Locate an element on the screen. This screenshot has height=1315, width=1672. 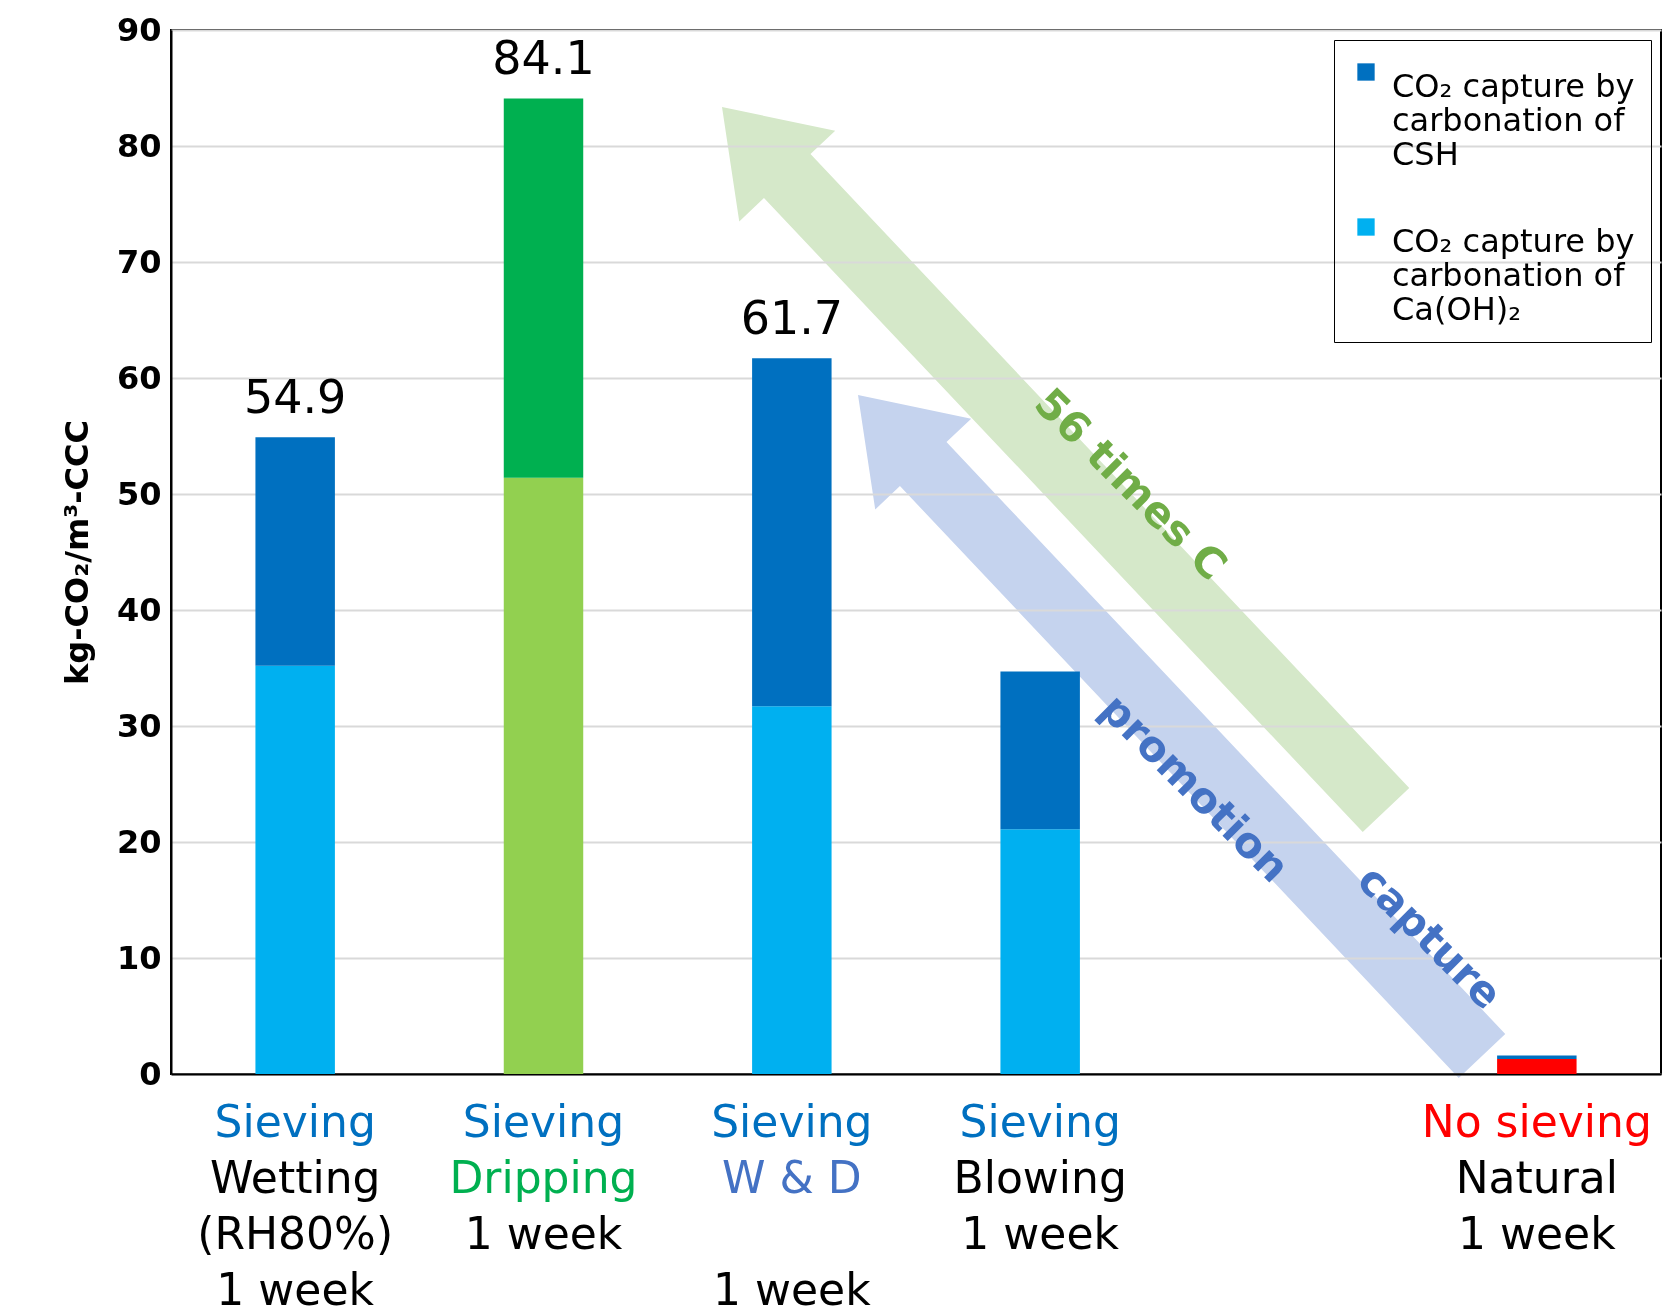
y-tick-label: 60 is located at coordinates (139, 377).